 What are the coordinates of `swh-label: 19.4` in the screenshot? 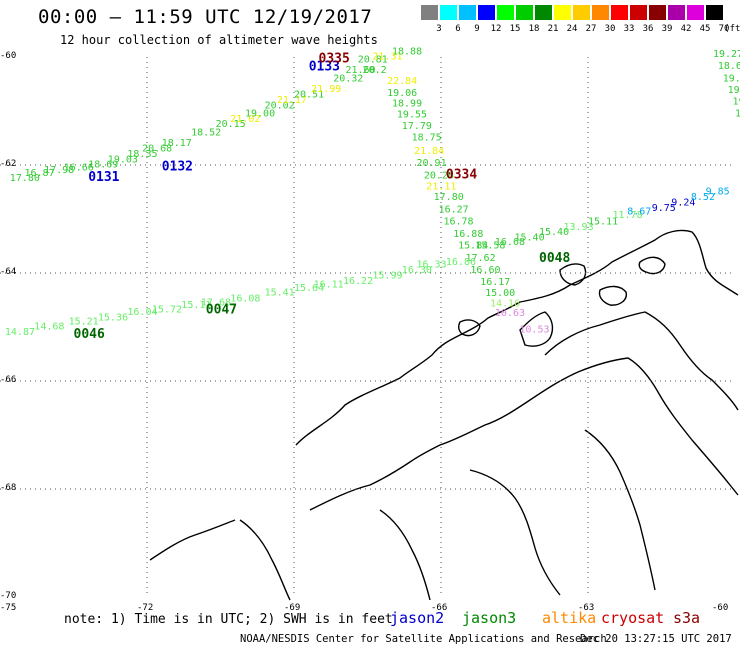 It's located at (736, 102).